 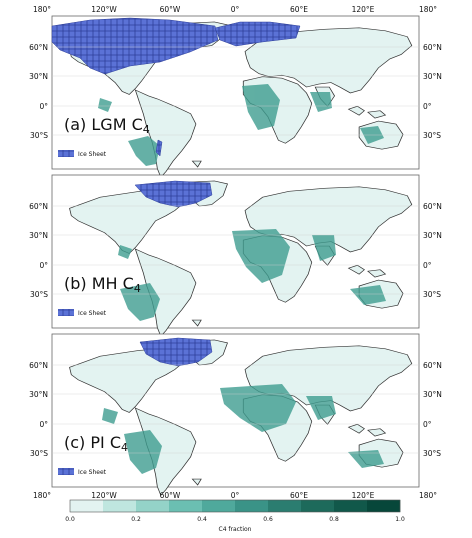 What do you see at coordinates (99, 283) in the screenshot?
I see `panel-label-main: (b) MH C` at bounding box center [99, 283].